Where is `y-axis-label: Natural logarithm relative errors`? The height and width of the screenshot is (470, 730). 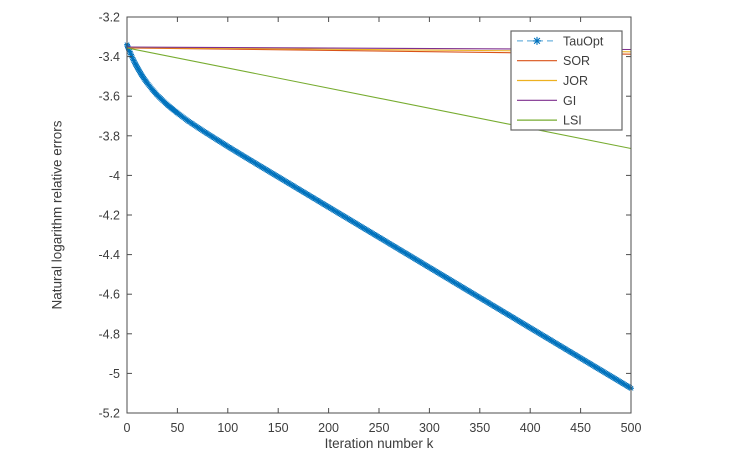
y-axis-label: Natural logarithm relative errors is located at coordinates (57, 215).